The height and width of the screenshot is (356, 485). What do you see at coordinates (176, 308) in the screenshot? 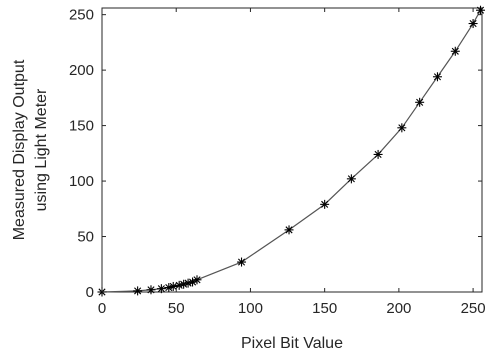
I see `x-tick-label: 50` at bounding box center [176, 308].